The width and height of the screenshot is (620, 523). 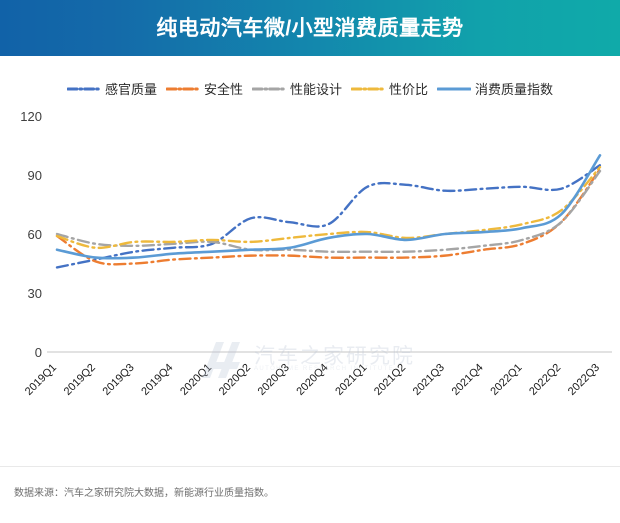 What do you see at coordinates (35, 175) in the screenshot?
I see `y-axis-tick-label: 90` at bounding box center [35, 175].